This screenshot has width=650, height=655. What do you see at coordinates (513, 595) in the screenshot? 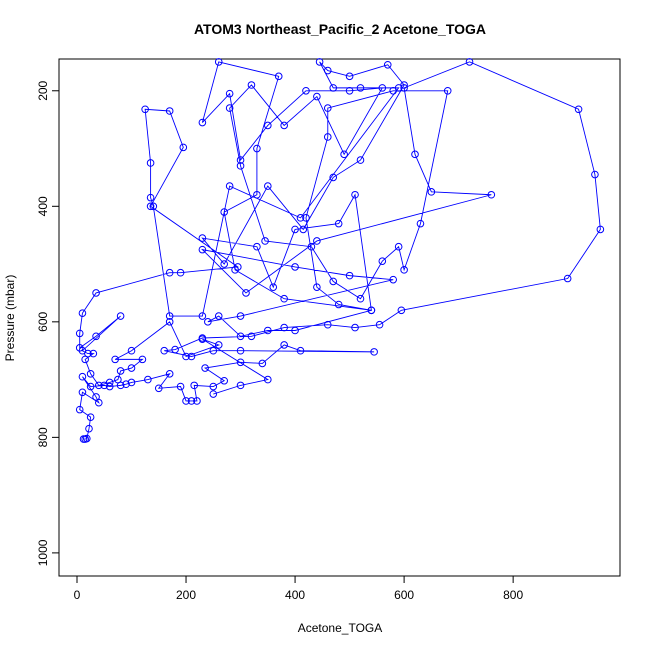
I see `x-tick-label: 800` at bounding box center [513, 595].